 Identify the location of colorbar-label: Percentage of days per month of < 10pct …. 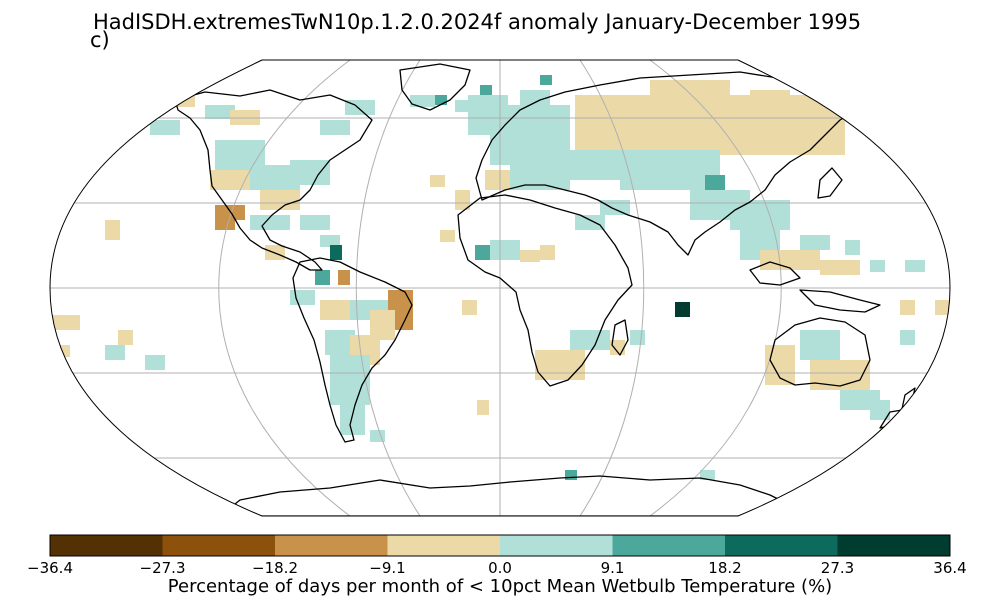
(500, 586).